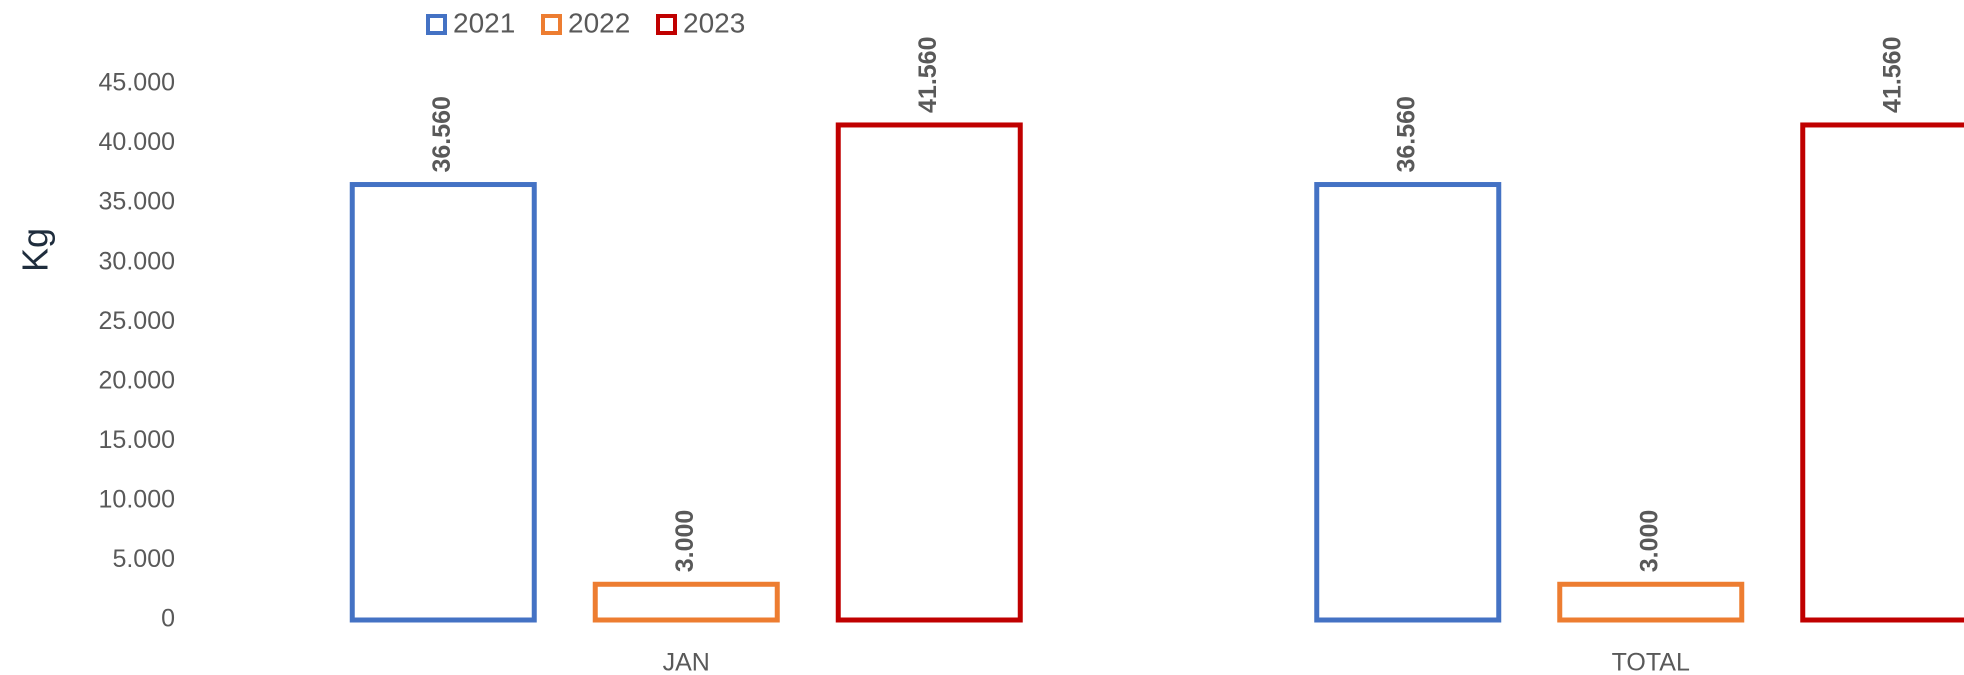 Image resolution: width=1964 pixels, height=675 pixels. Describe the element at coordinates (137, 440) in the screenshot. I see `y-tick-label: 15.000` at that location.